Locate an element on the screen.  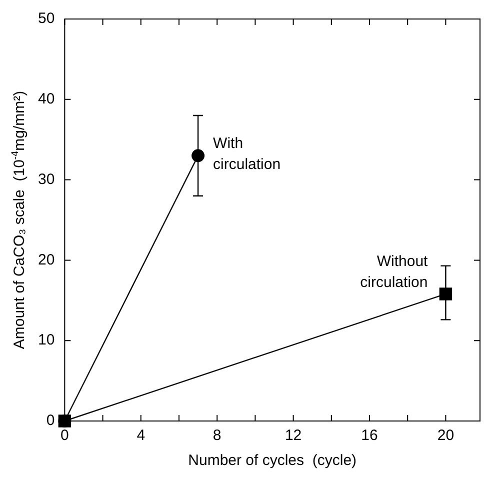
y-tick-label: 0 is located at coordinates (50, 421).